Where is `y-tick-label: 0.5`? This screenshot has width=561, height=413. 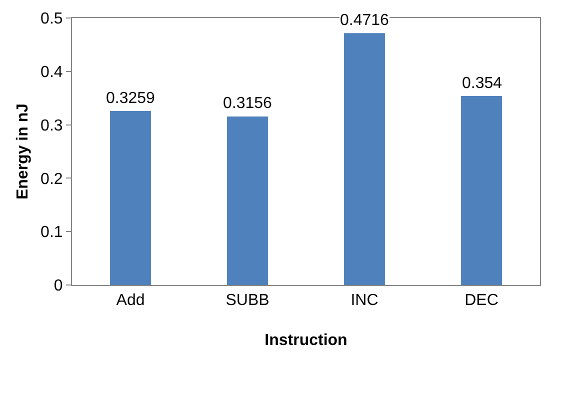
y-tick-label: 0.5 is located at coordinates (51, 19).